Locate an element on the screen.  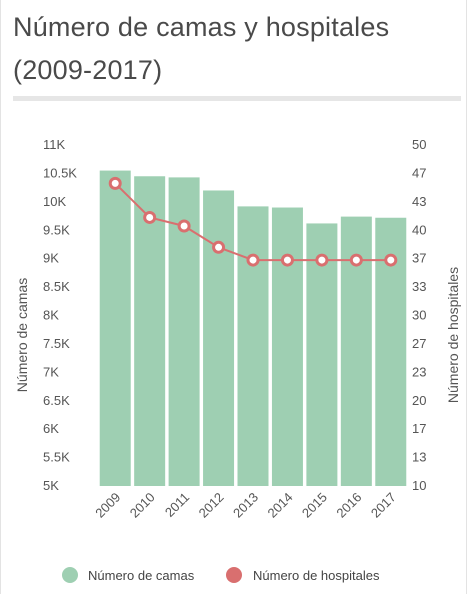
right-tick-label: 27 is located at coordinates (419, 343).